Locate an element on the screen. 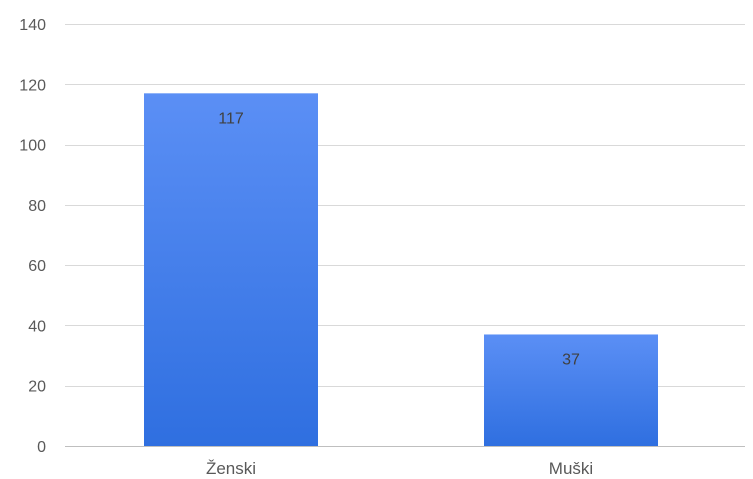  x-category-label-1: Ženski is located at coordinates (231, 468).